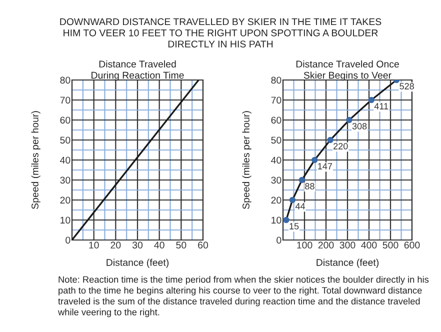 This screenshot has height=332, width=441. Describe the element at coordinates (390, 245) in the screenshot. I see `x-tick-label: 500` at that location.